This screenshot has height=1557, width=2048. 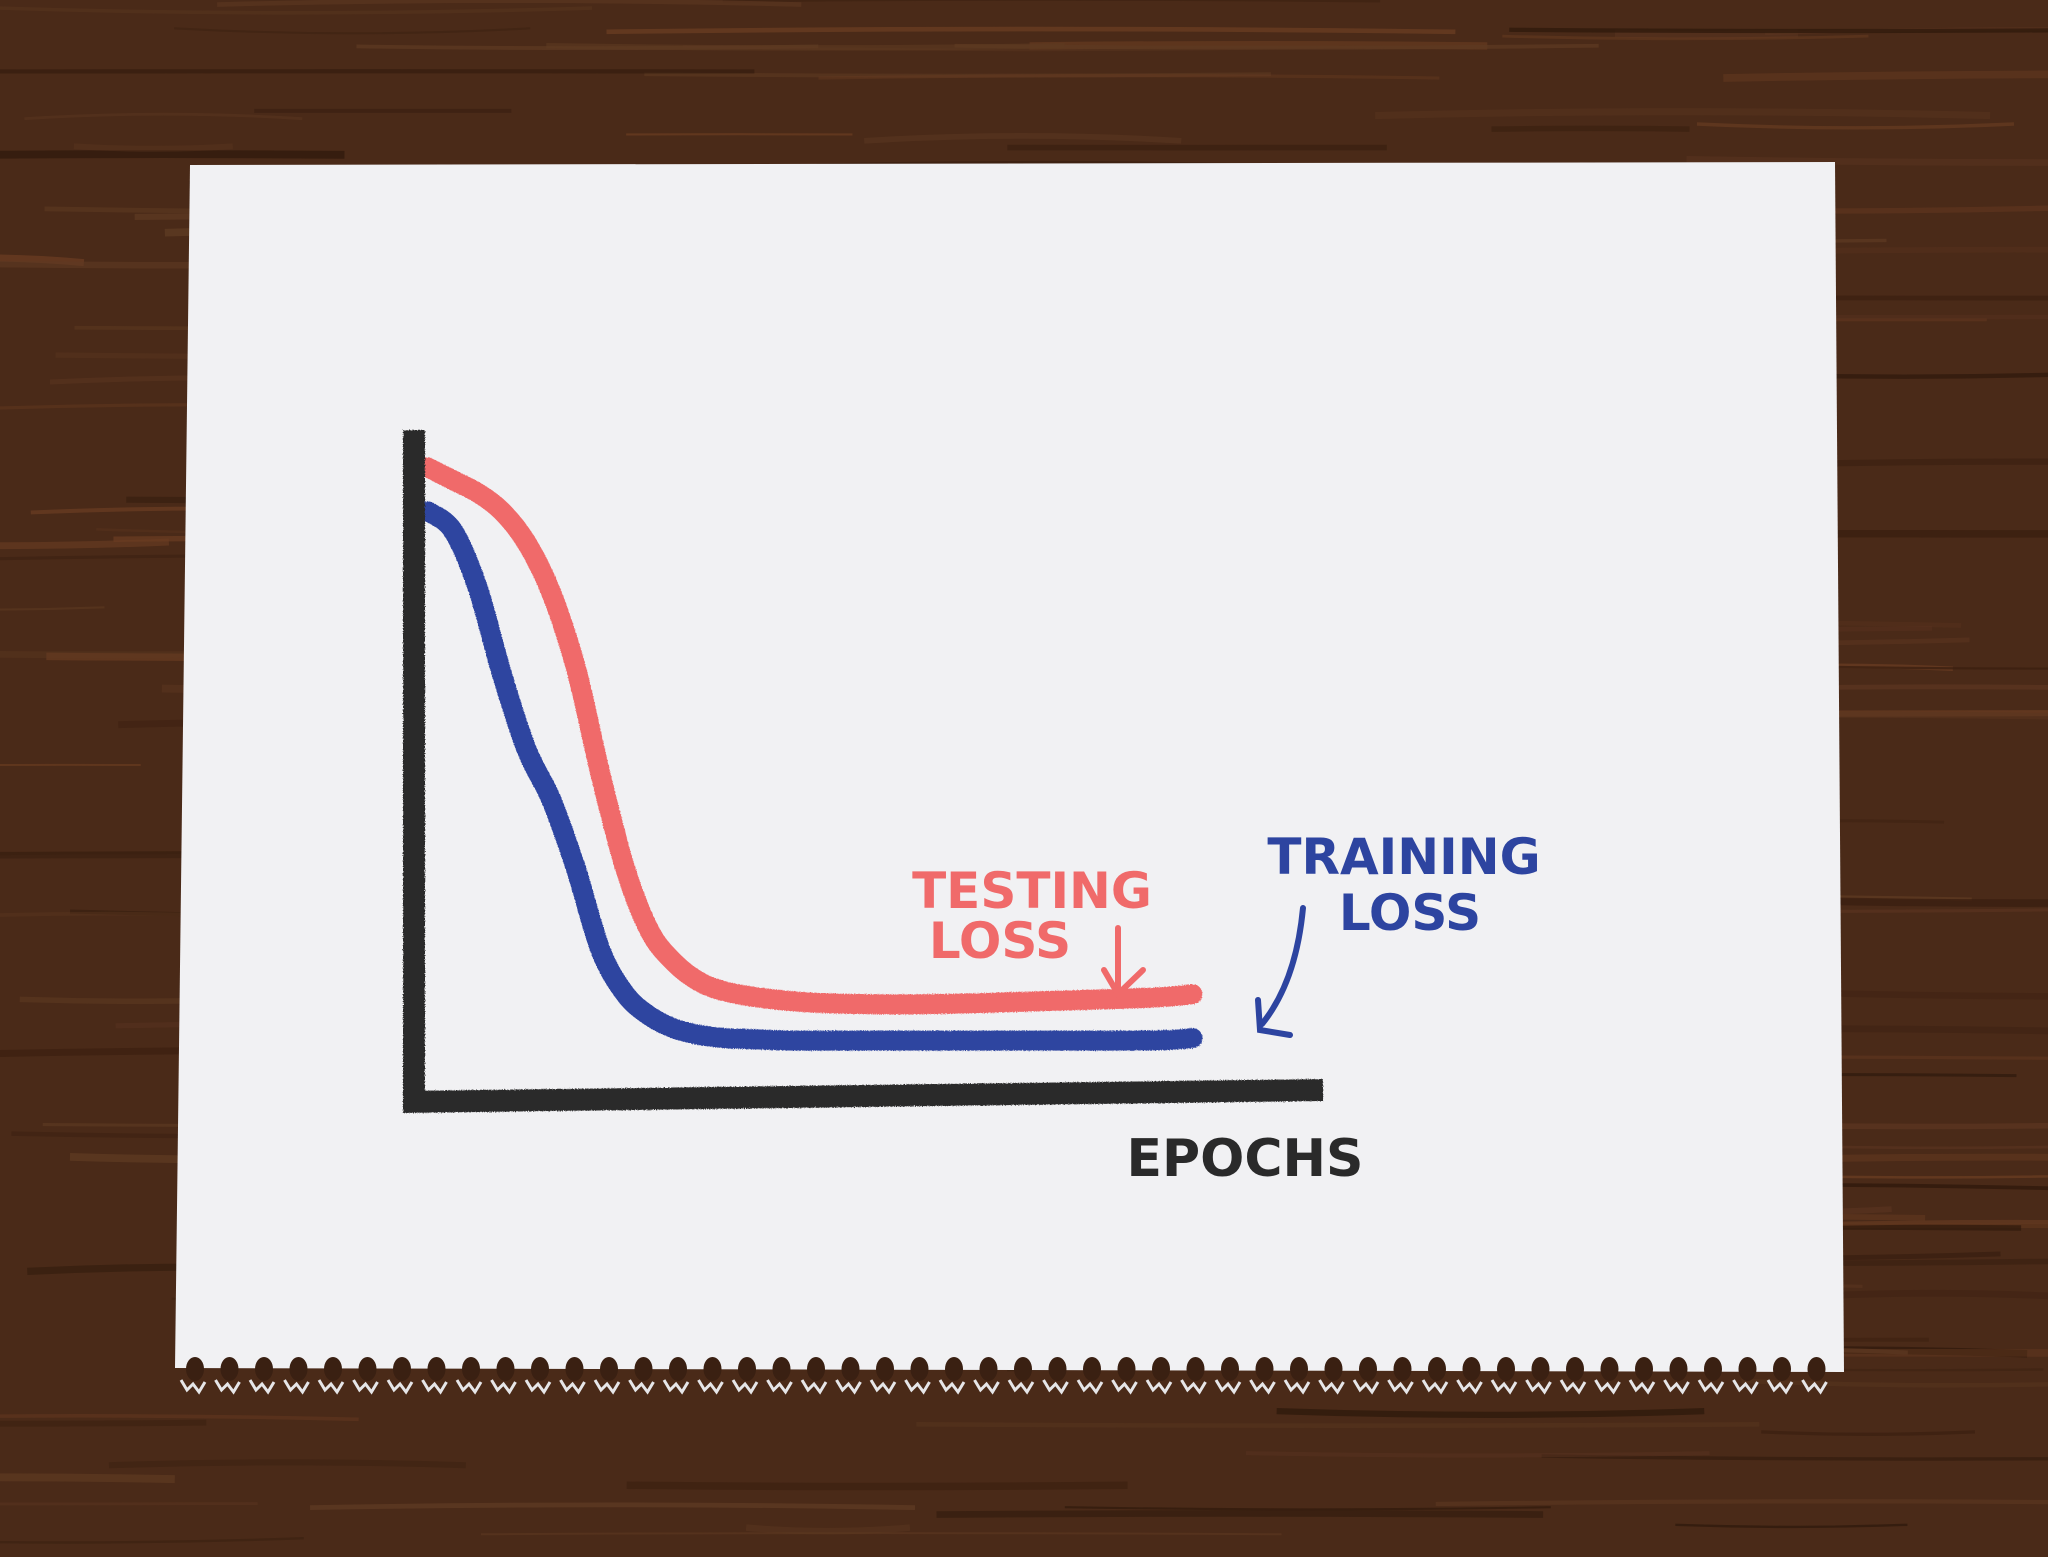 I want to click on training-loss-label-line-1: TRAINING, so click(x=1403, y=857).